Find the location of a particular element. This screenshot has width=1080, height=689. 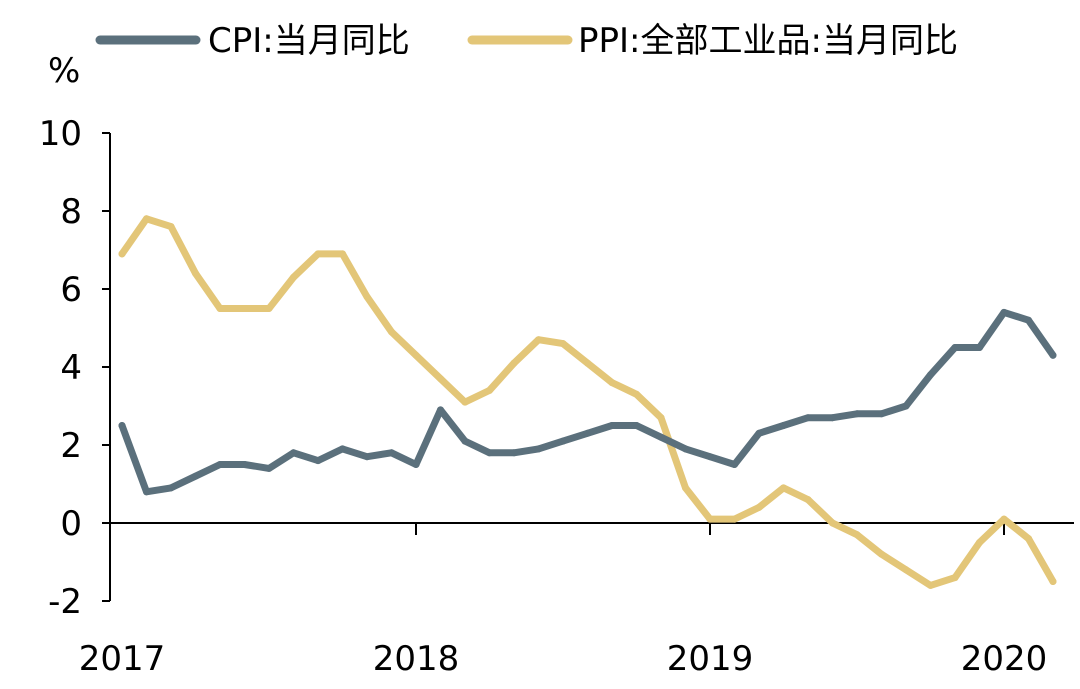

y-tick-label: 6 is located at coordinates (71, 290).